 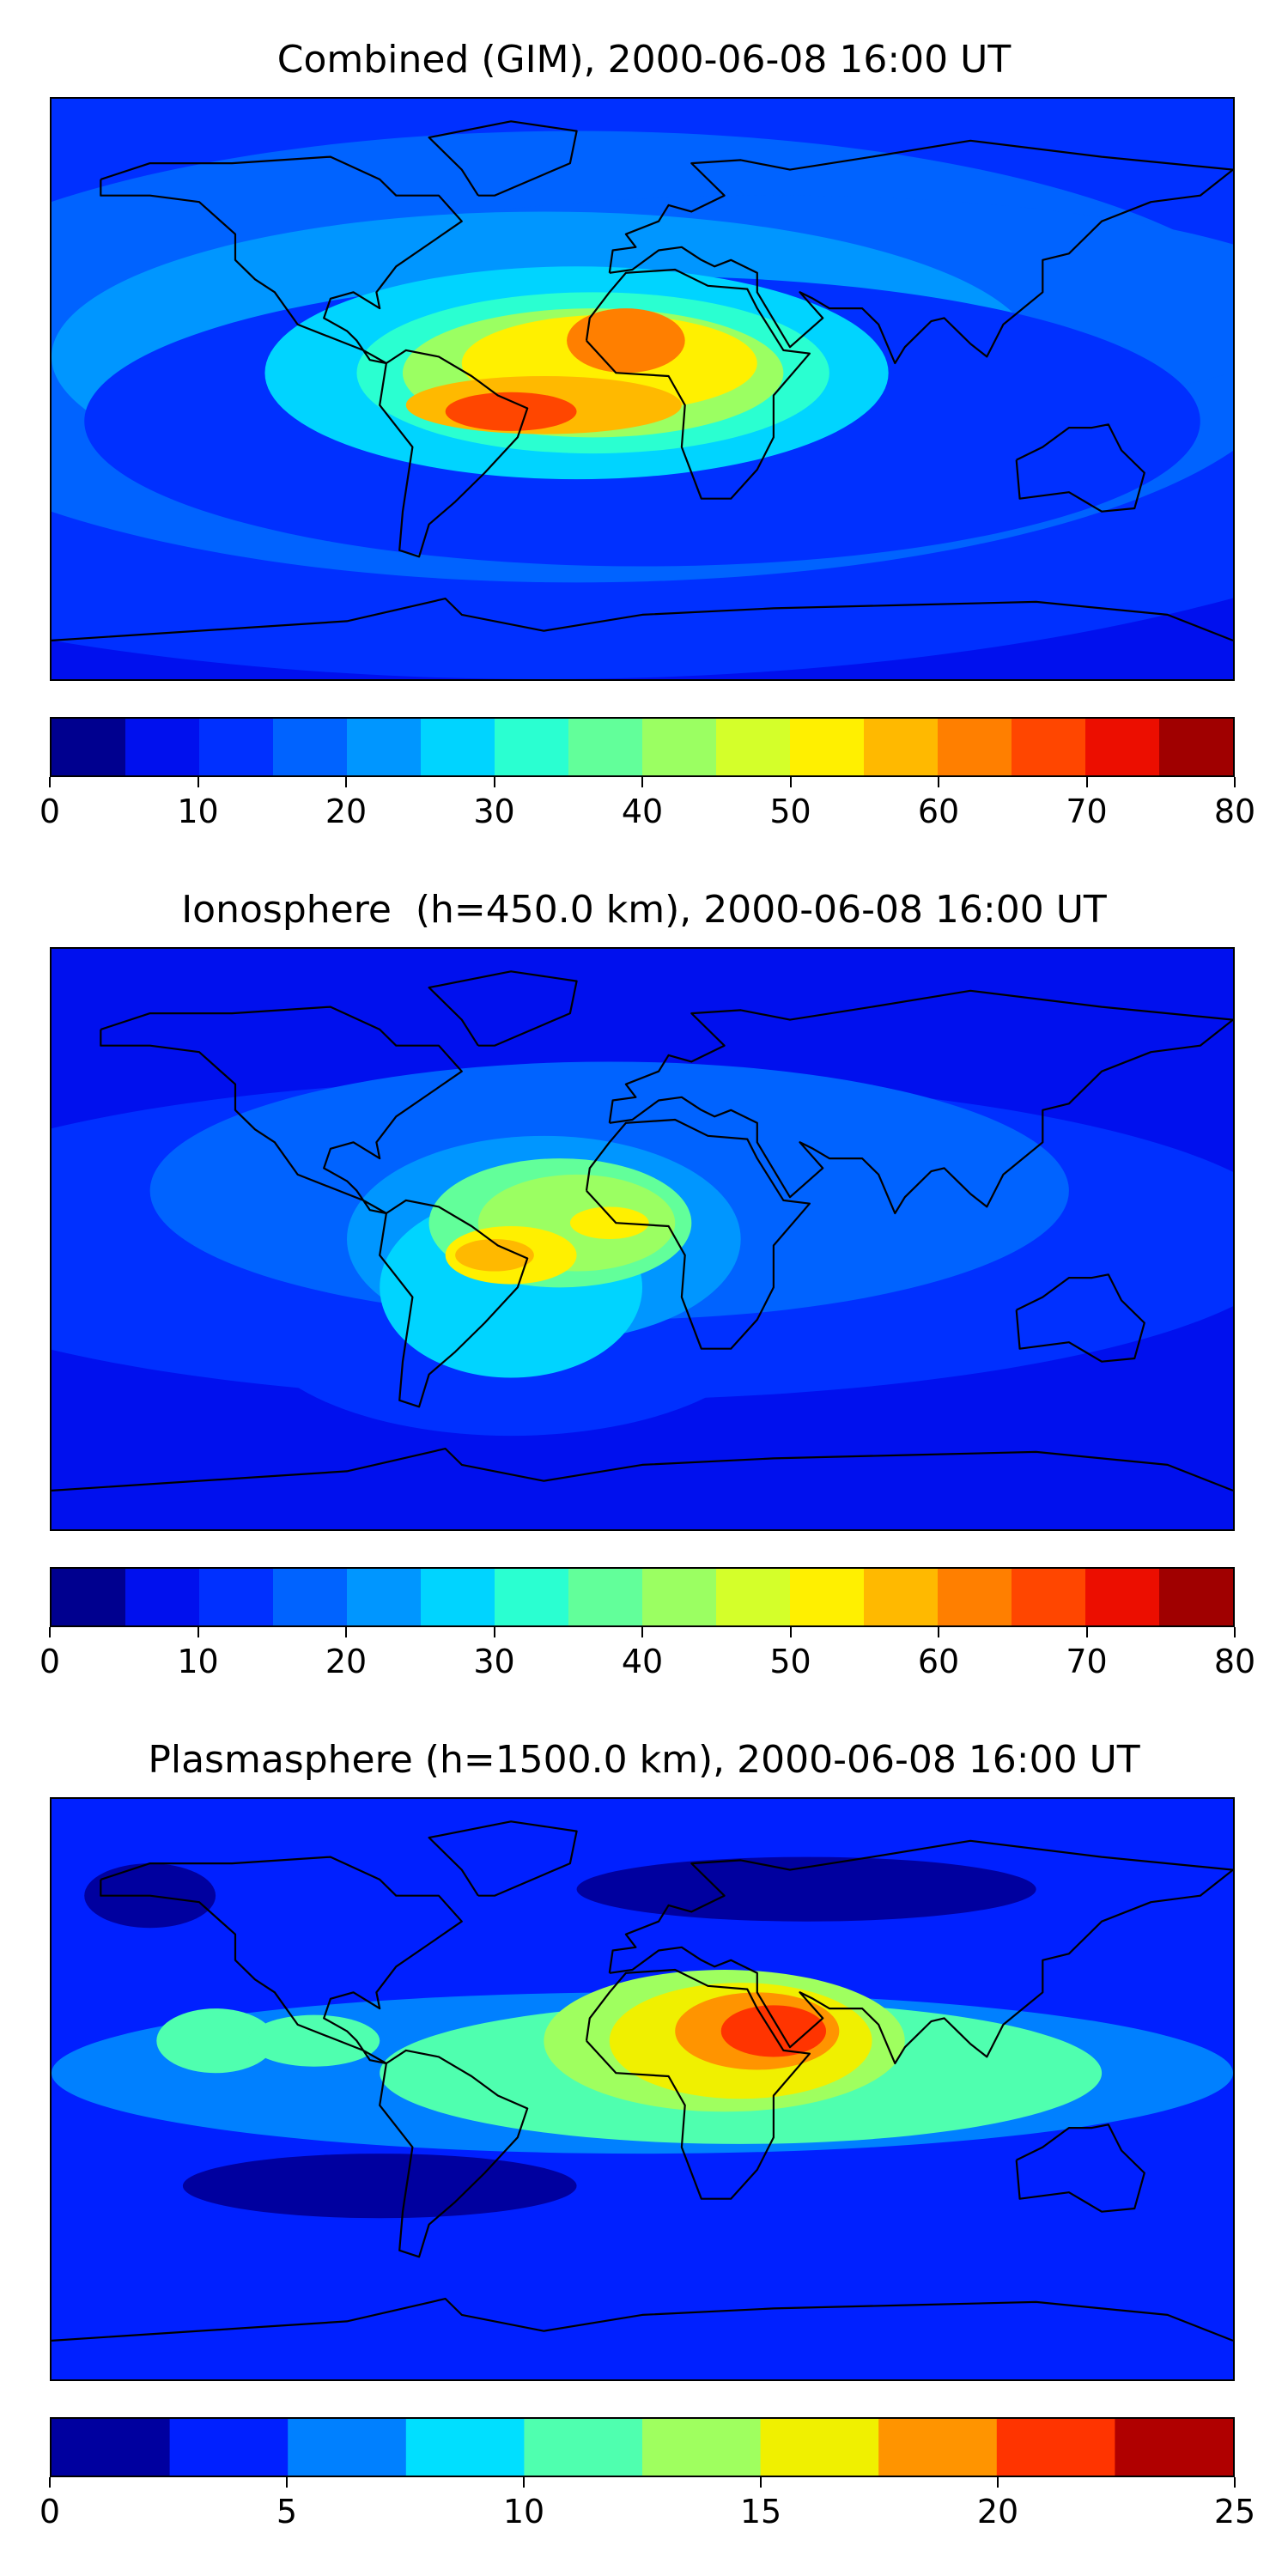 What do you see at coordinates (1235, 2511) in the screenshot?
I see `colorbar-tick-label: 25` at bounding box center [1235, 2511].